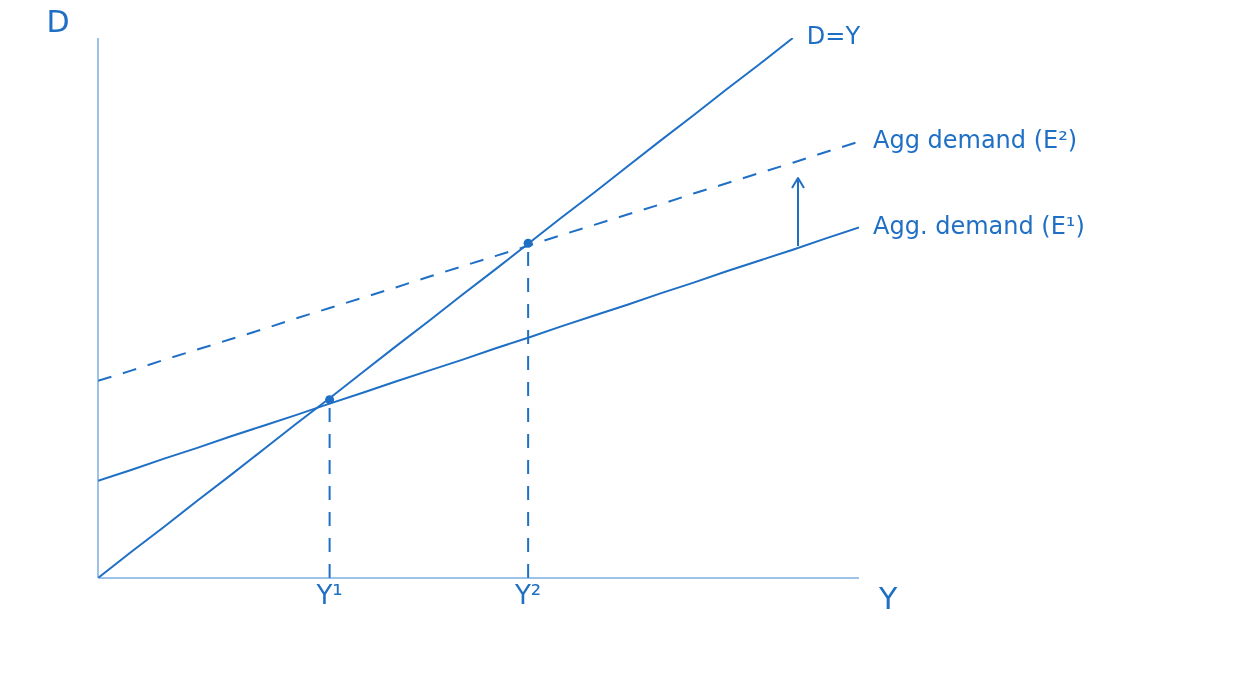 This screenshot has height=675, width=1247. I want to click on series-label: D=Y, so click(833, 36).